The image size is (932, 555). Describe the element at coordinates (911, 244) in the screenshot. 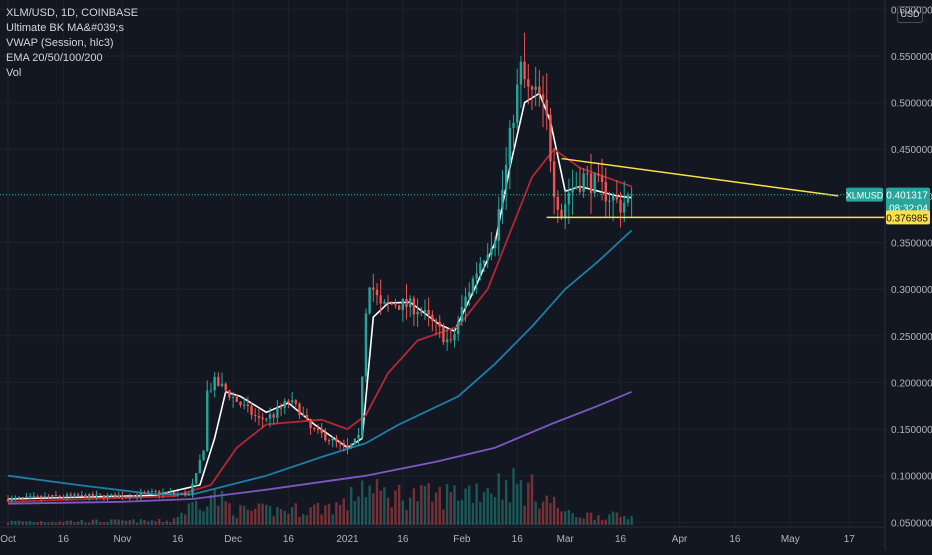

I see `y-tick-label: 0.350000` at that location.